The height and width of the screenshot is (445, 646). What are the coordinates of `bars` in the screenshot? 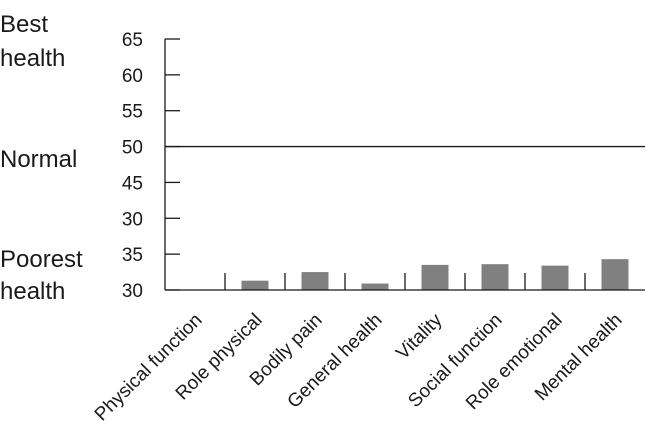 It's located at (435, 274).